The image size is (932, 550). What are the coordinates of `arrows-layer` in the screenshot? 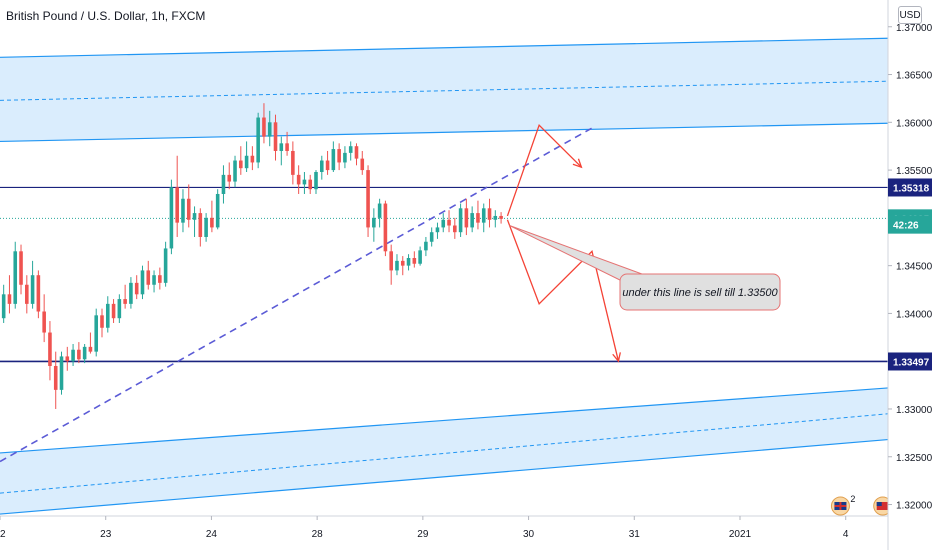 It's located at (563, 243).